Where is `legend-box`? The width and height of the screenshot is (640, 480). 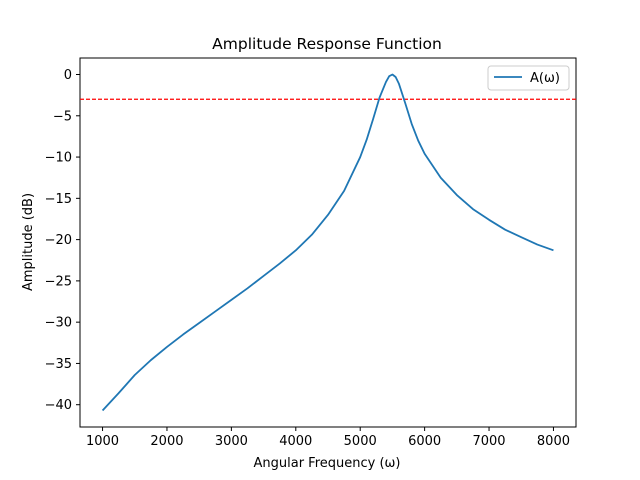
legend-box is located at coordinates (528, 78).